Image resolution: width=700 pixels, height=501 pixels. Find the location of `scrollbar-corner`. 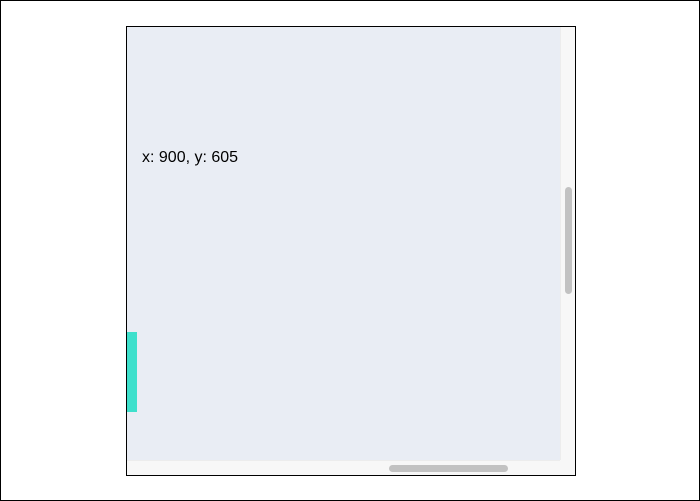

scrollbar-corner is located at coordinates (567, 467).